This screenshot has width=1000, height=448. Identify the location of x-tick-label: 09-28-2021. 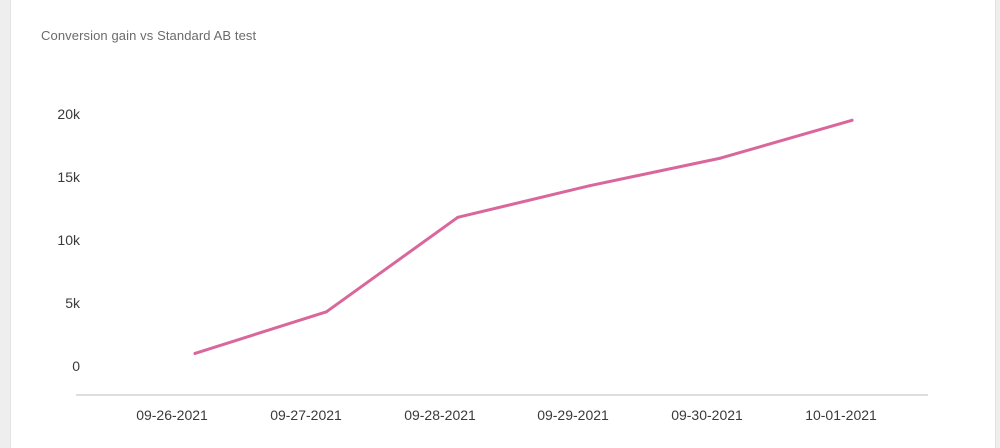
(440, 415).